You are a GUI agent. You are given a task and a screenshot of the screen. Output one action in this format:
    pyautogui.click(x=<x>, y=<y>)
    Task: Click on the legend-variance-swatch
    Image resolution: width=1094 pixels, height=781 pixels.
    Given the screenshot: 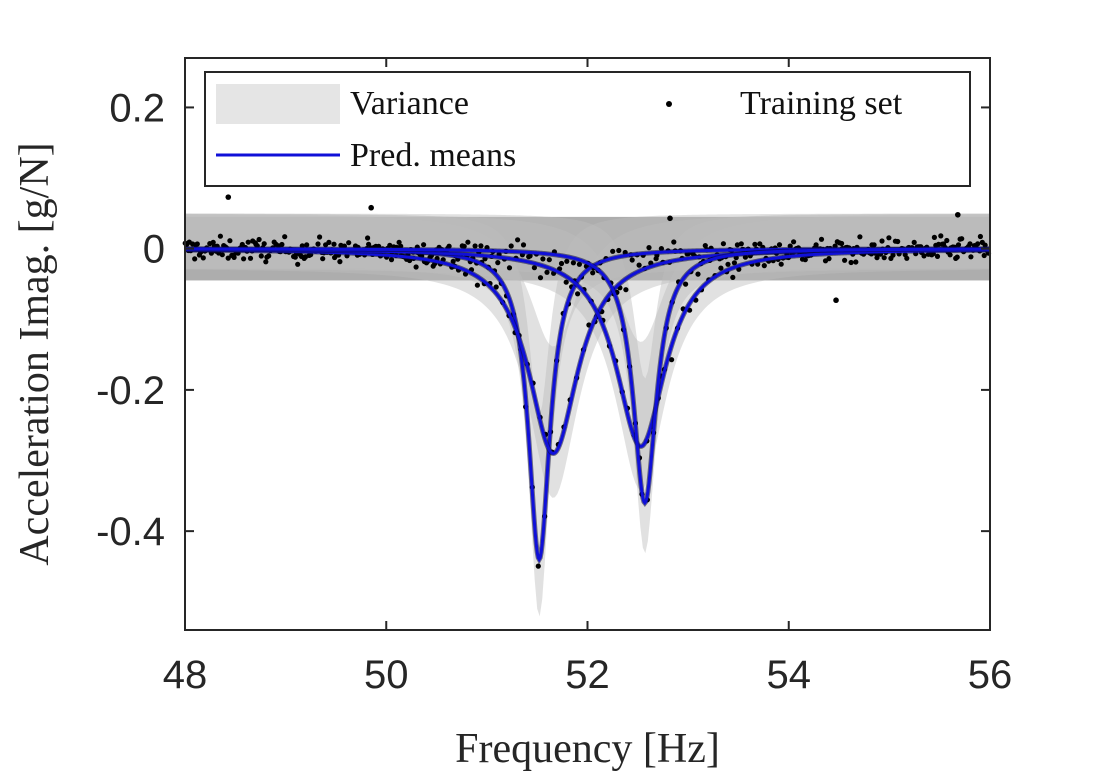 What is the action you would take?
    pyautogui.click(x=278, y=104)
    